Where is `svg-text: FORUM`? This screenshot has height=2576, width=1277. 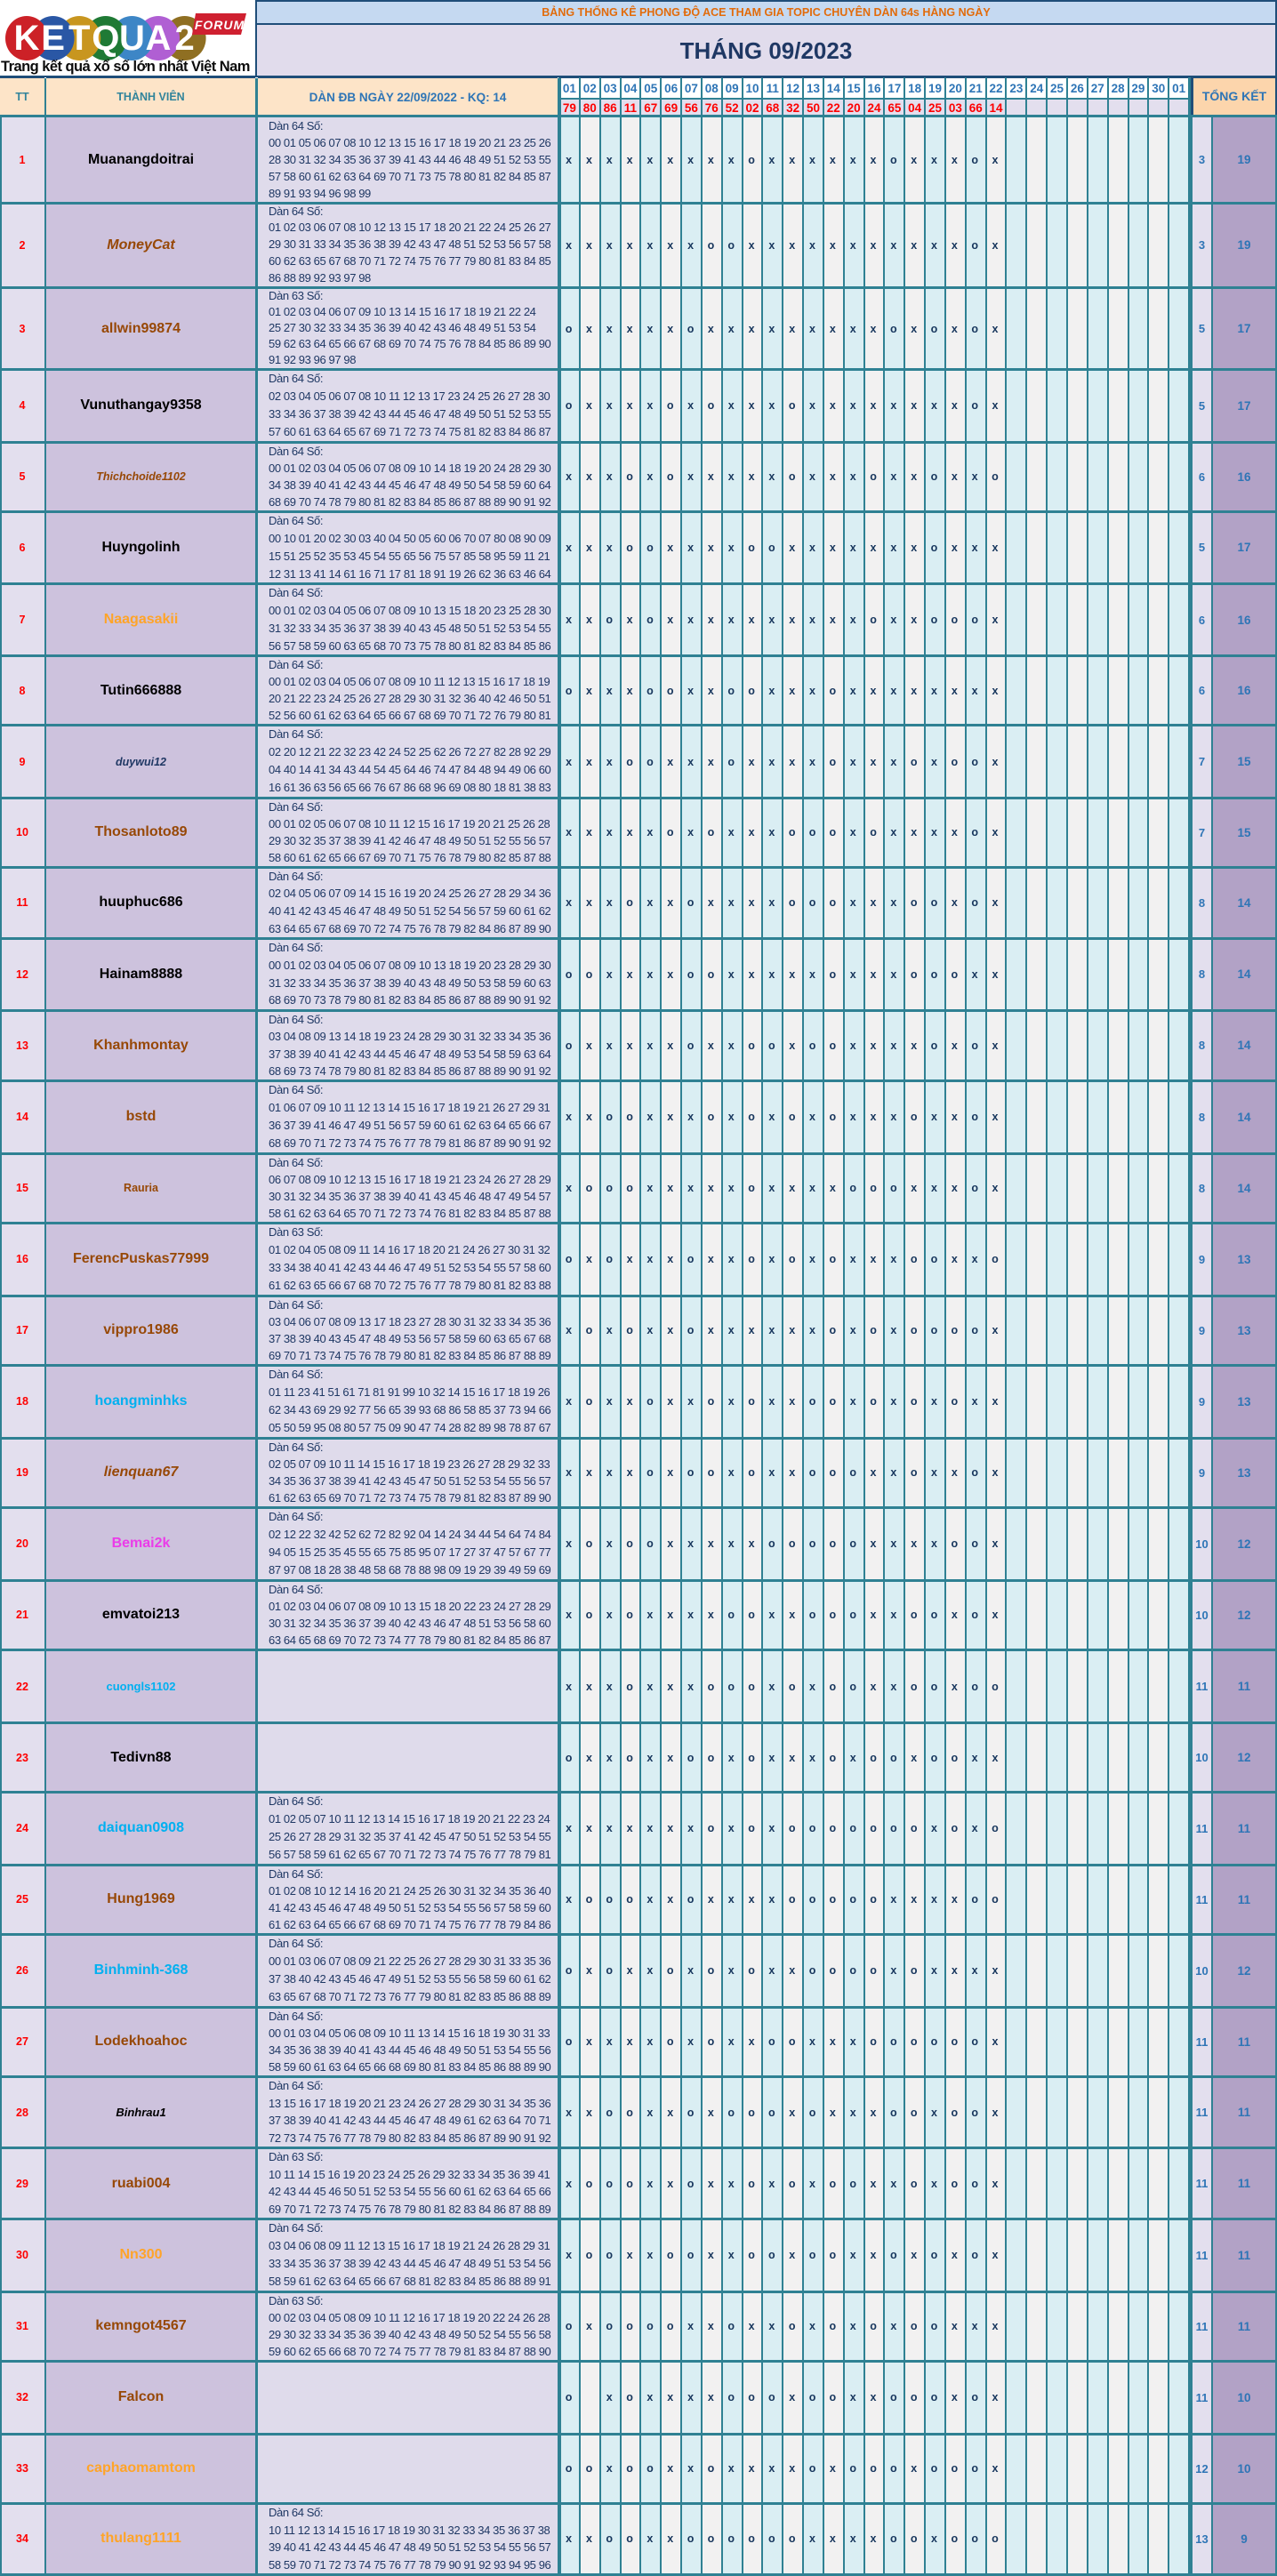
svg-text: FORUM is located at coordinates (220, 25).